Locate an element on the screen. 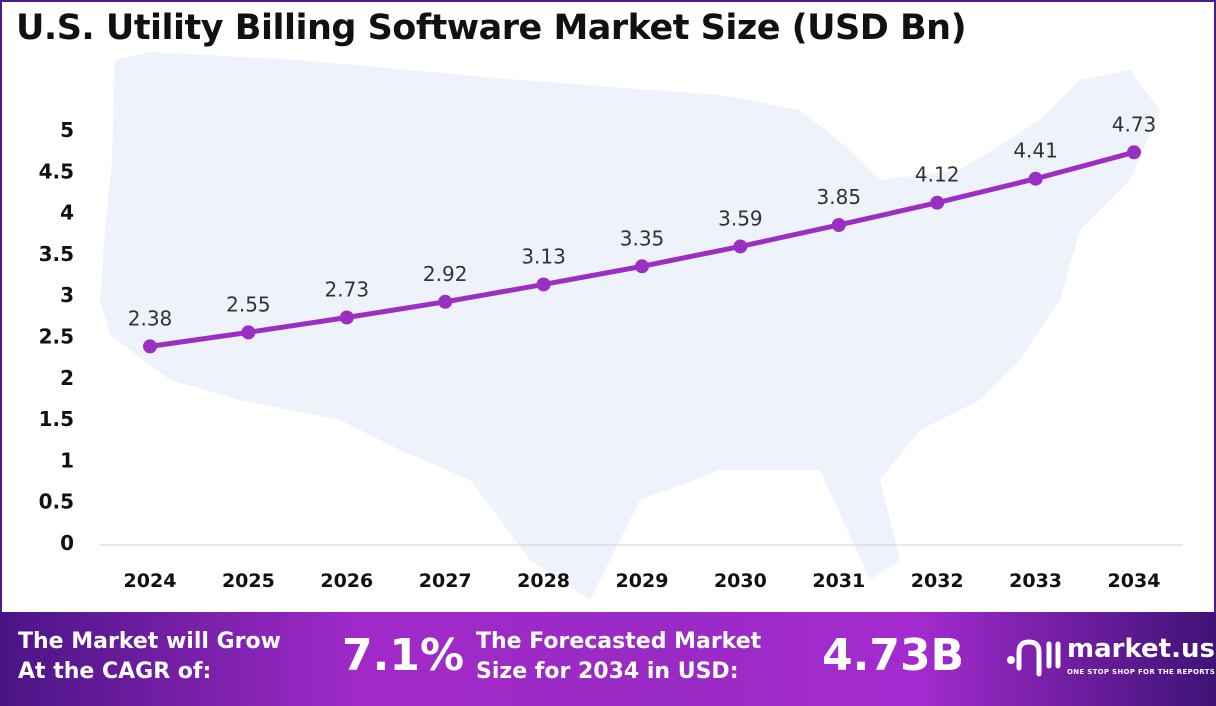 This screenshot has height=706, width=1216. x-tick-label: 2032 is located at coordinates (937, 581).